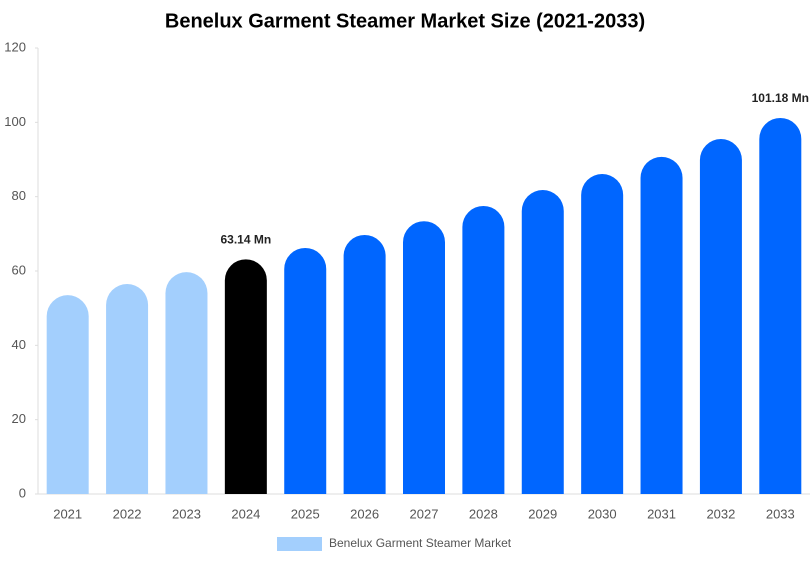  I want to click on y-tick-label: 20, so click(19, 418).